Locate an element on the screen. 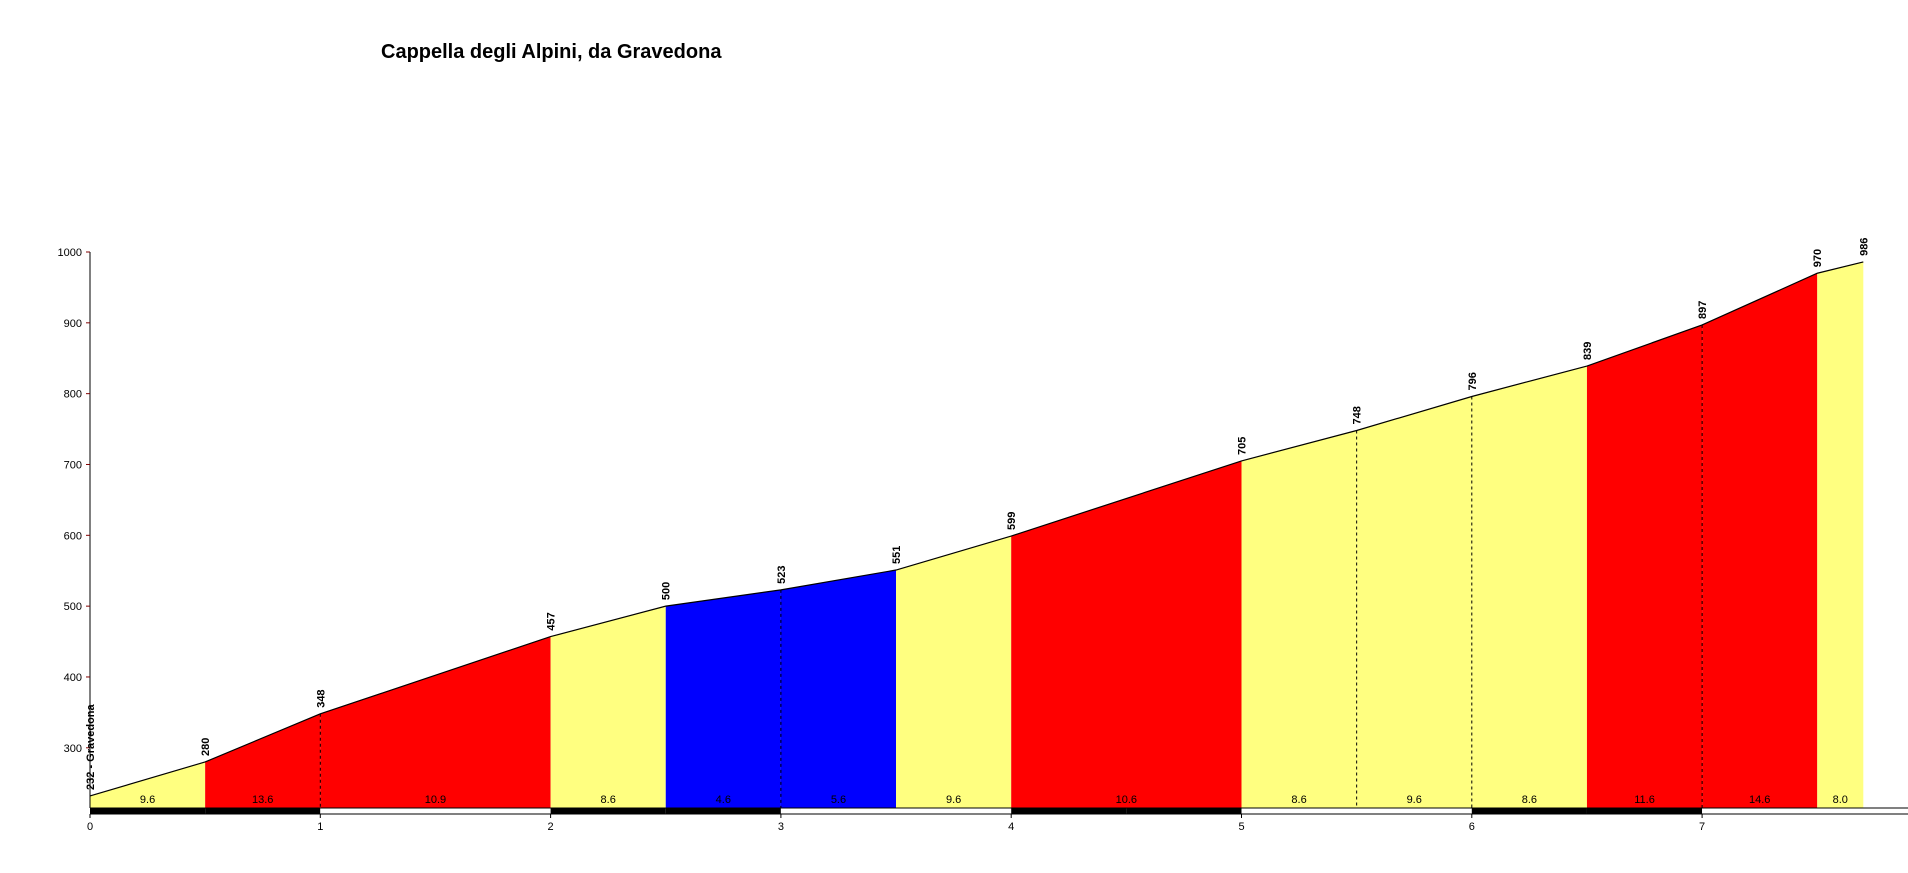 Image resolution: width=1908 pixels, height=873 pixels. gradient-label-6: 9.6 is located at coordinates (953, 800).